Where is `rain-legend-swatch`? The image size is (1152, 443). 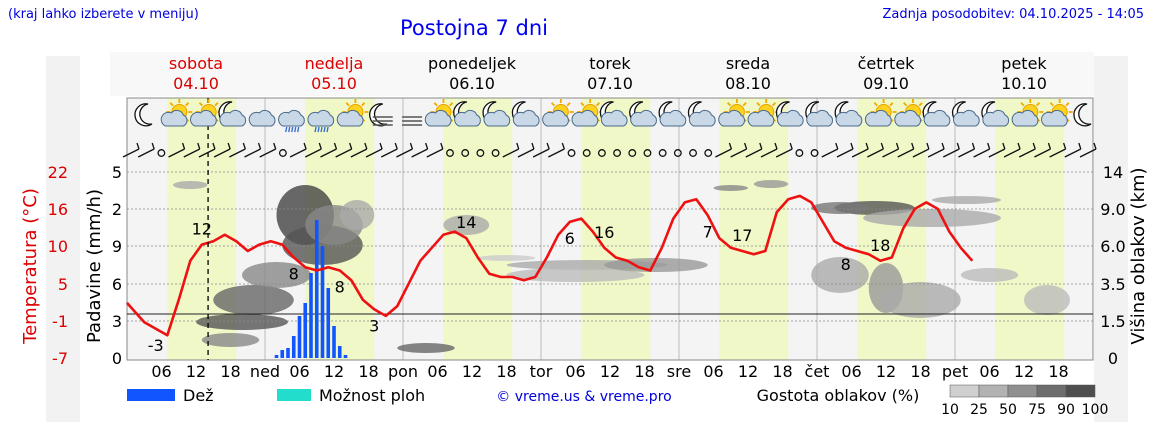 rain-legend-swatch is located at coordinates (151, 395).